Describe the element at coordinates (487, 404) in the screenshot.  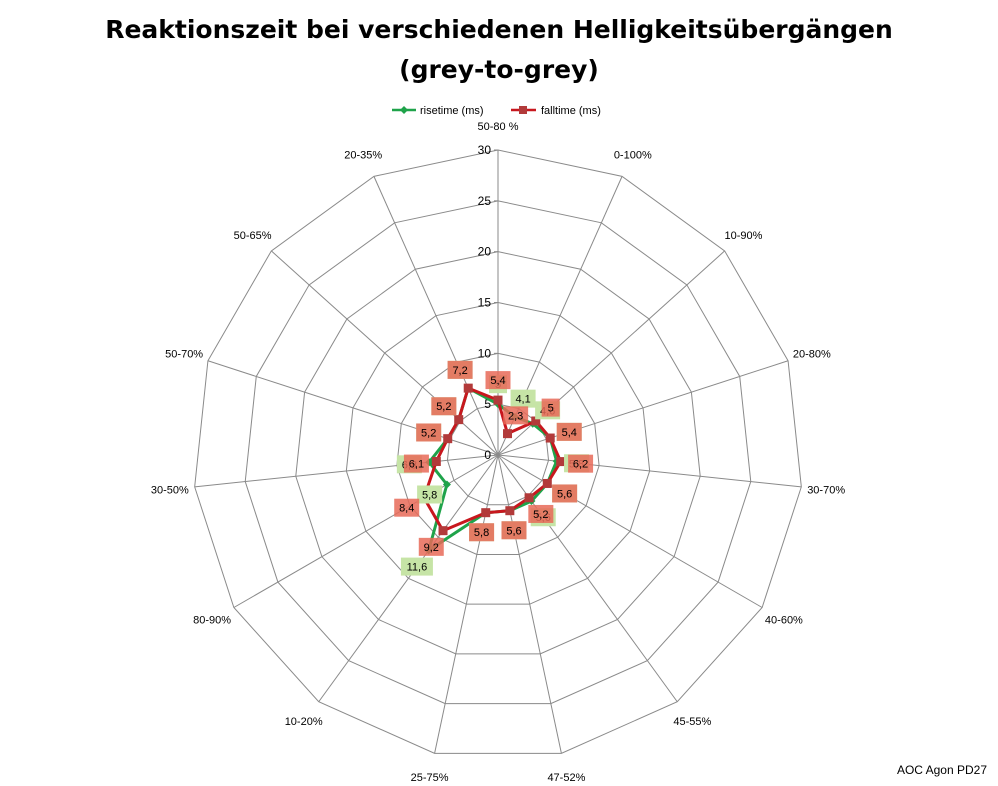
I see `radial-tick-label: 5` at that location.